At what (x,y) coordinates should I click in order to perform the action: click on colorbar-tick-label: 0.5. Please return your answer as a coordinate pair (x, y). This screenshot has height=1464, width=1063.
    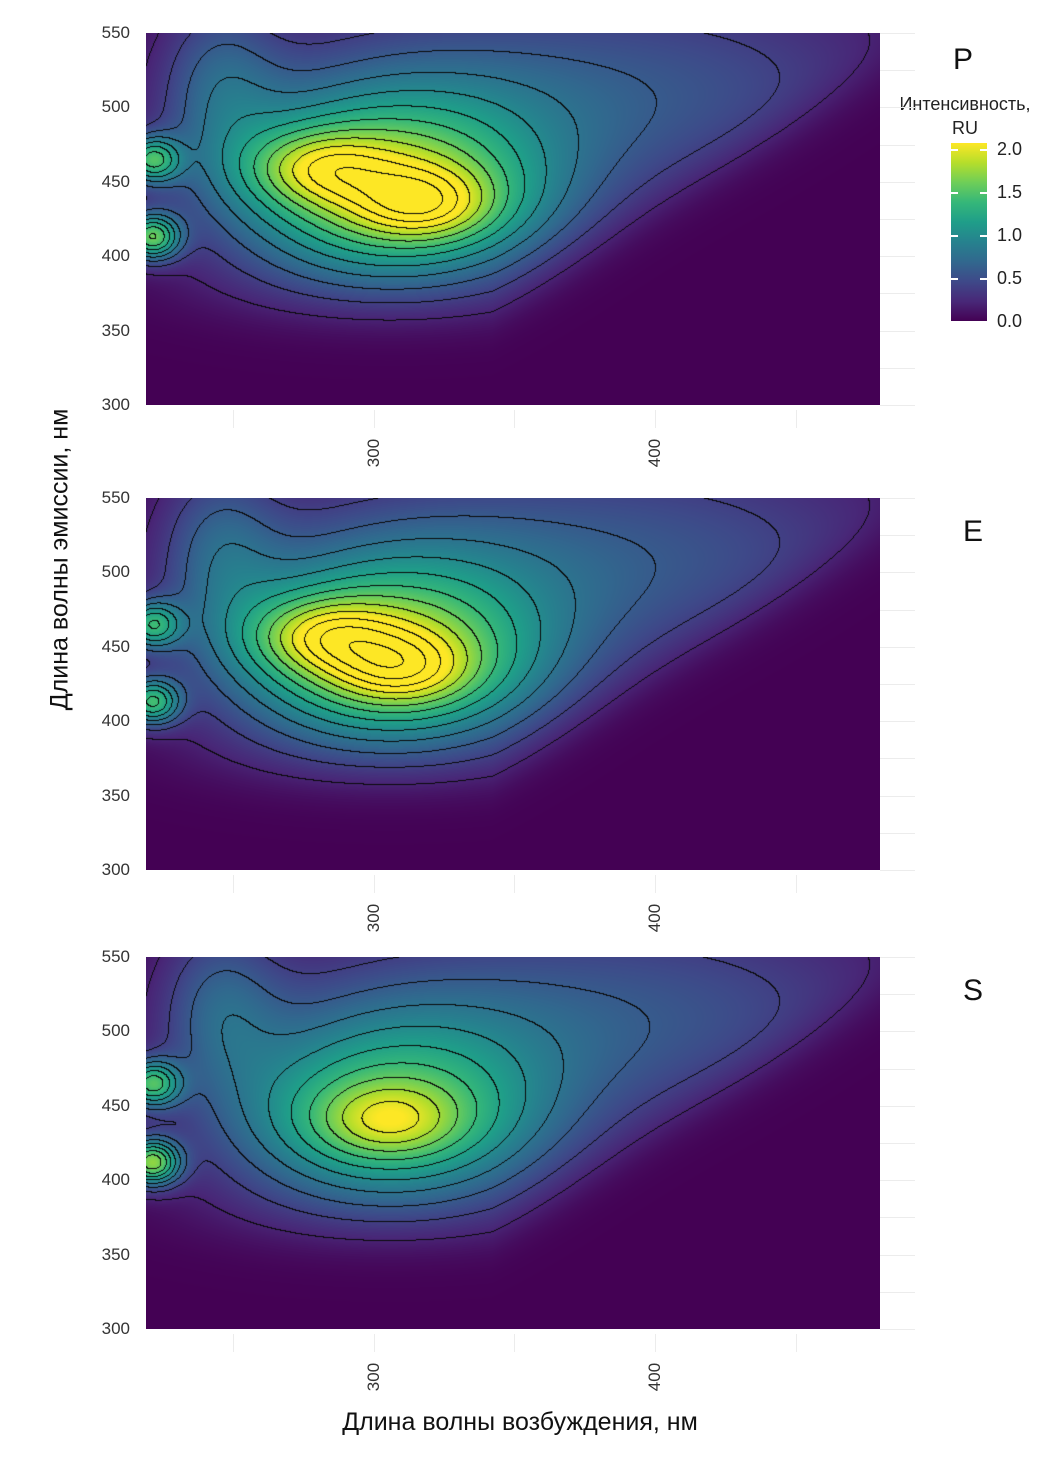
    Looking at the image, I should click on (1010, 278).